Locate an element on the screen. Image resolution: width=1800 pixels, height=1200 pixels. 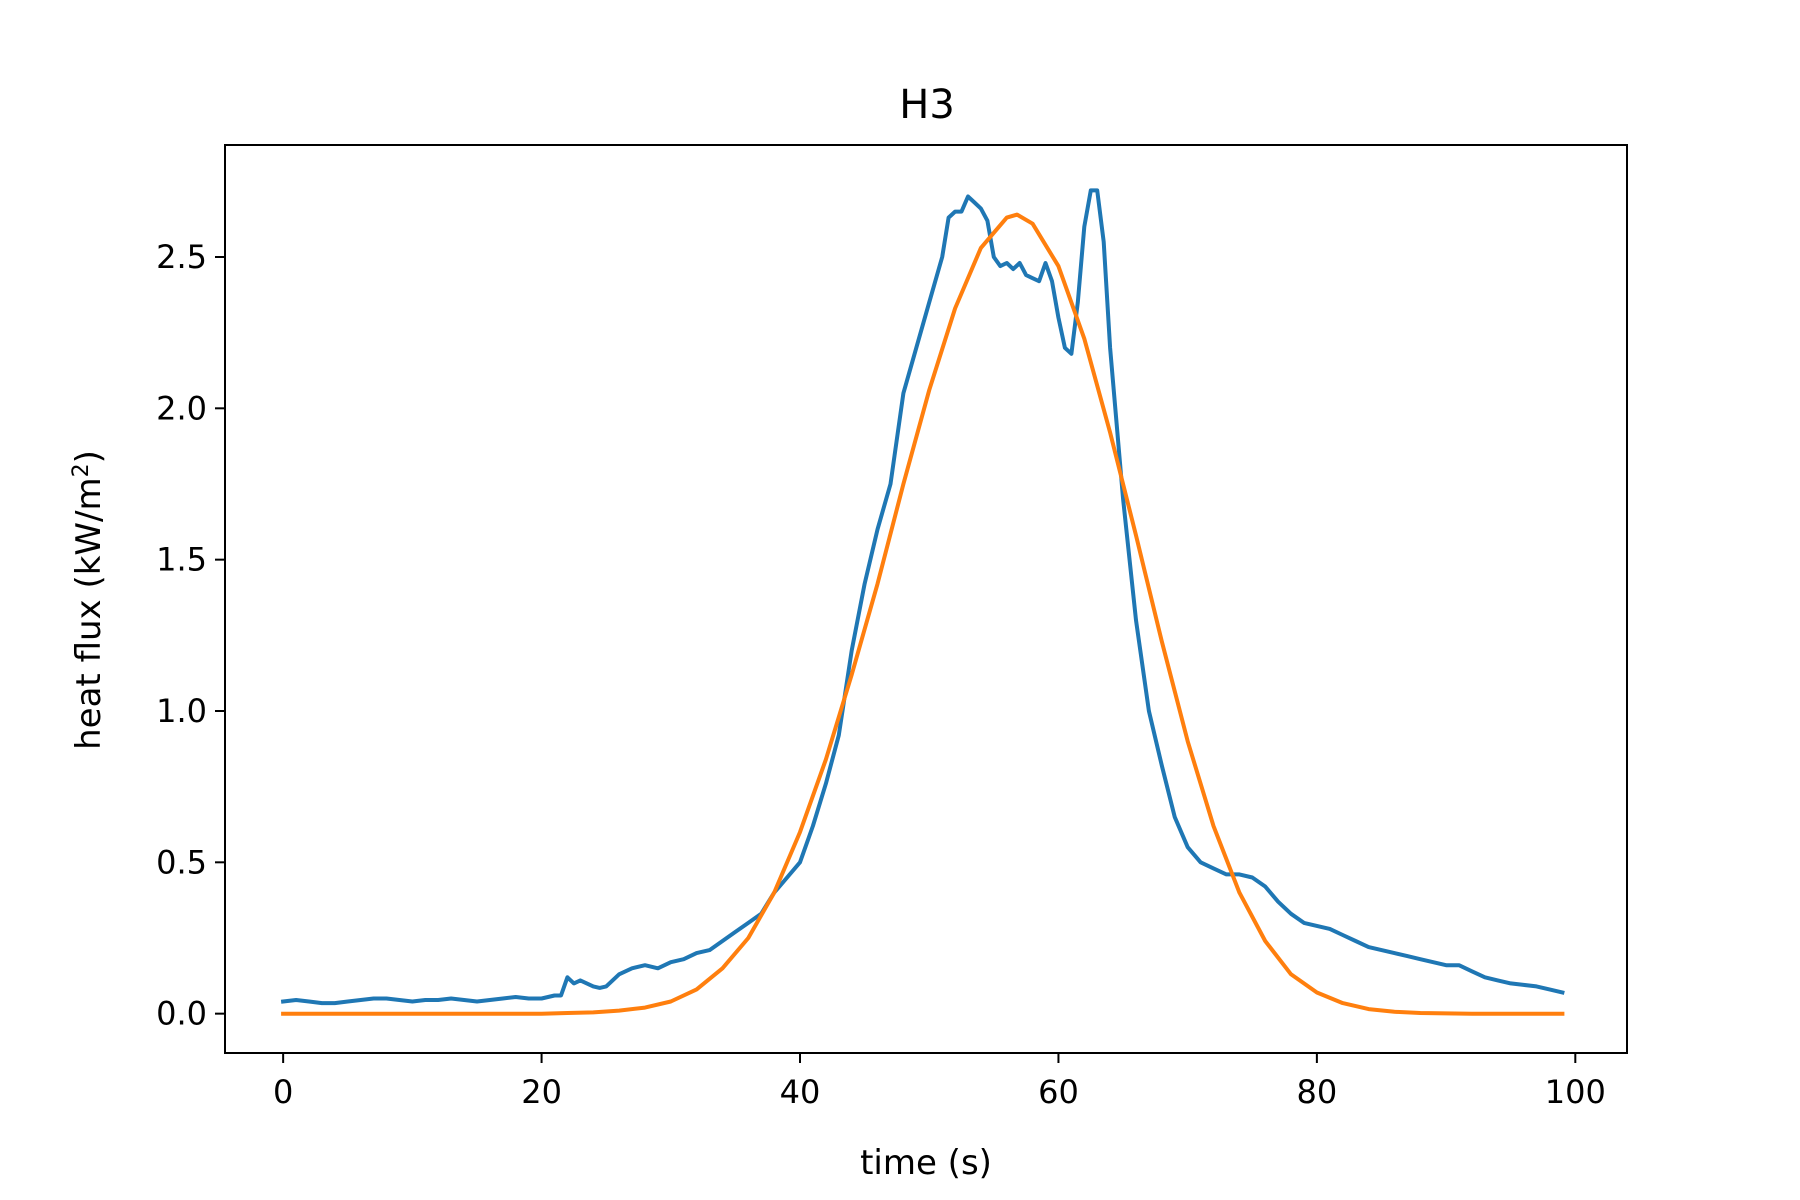
y-tick-label: 2.0 is located at coordinates (181, 408).